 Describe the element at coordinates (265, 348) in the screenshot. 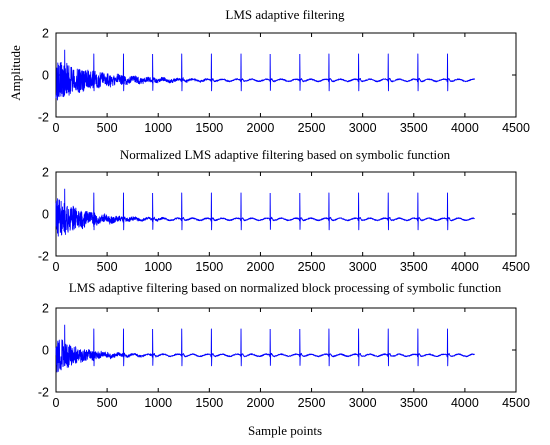

I see `panel-3-signal-line` at that location.